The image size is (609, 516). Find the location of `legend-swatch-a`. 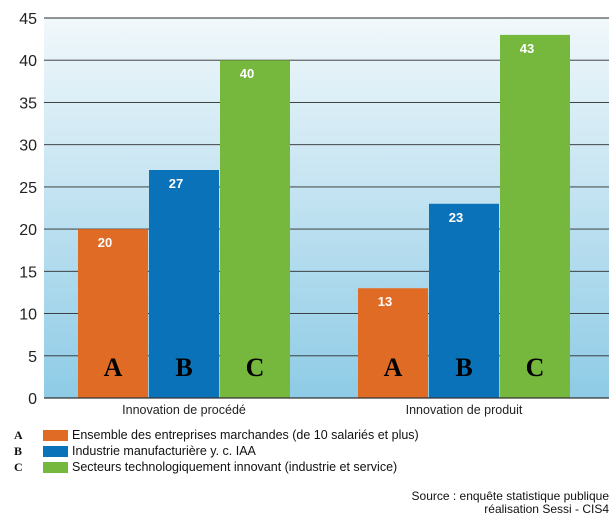

legend-swatch-a is located at coordinates (55, 435).